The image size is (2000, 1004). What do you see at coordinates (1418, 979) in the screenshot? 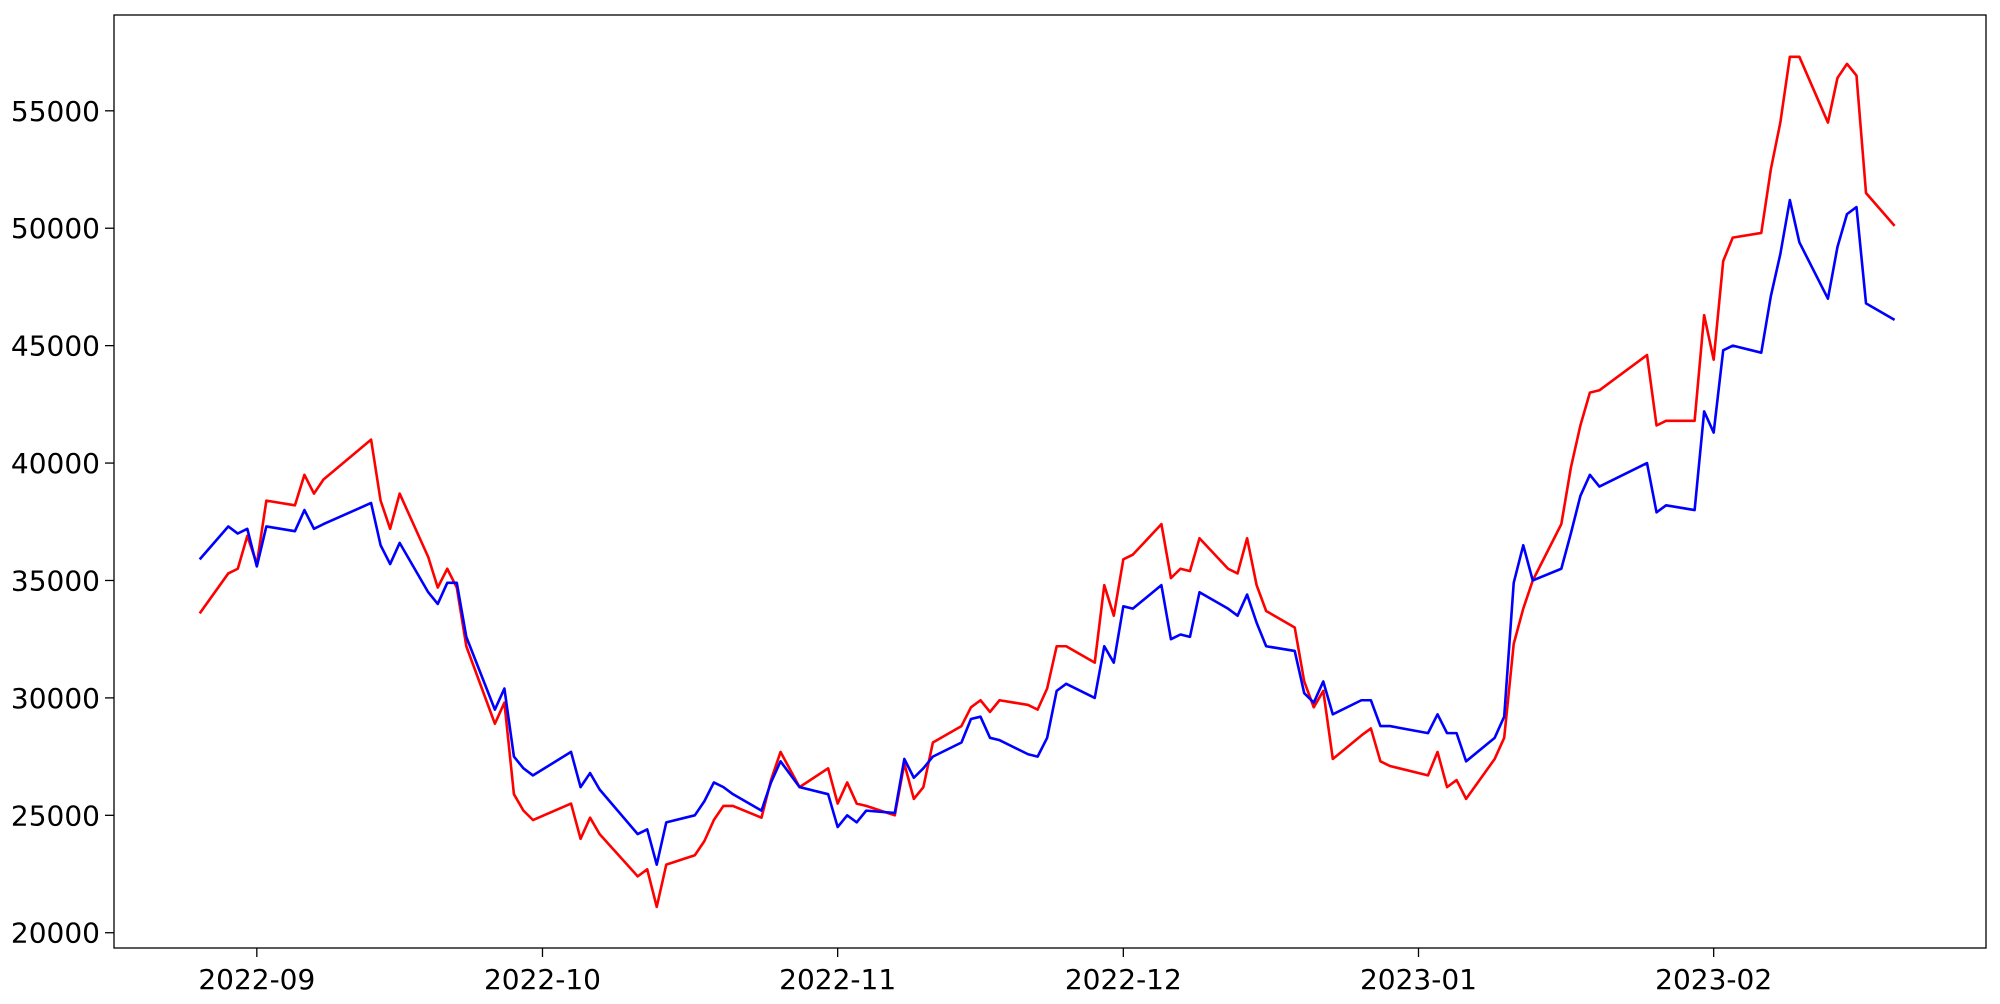
I see `x-tick-label: 2023-01` at bounding box center [1418, 979].